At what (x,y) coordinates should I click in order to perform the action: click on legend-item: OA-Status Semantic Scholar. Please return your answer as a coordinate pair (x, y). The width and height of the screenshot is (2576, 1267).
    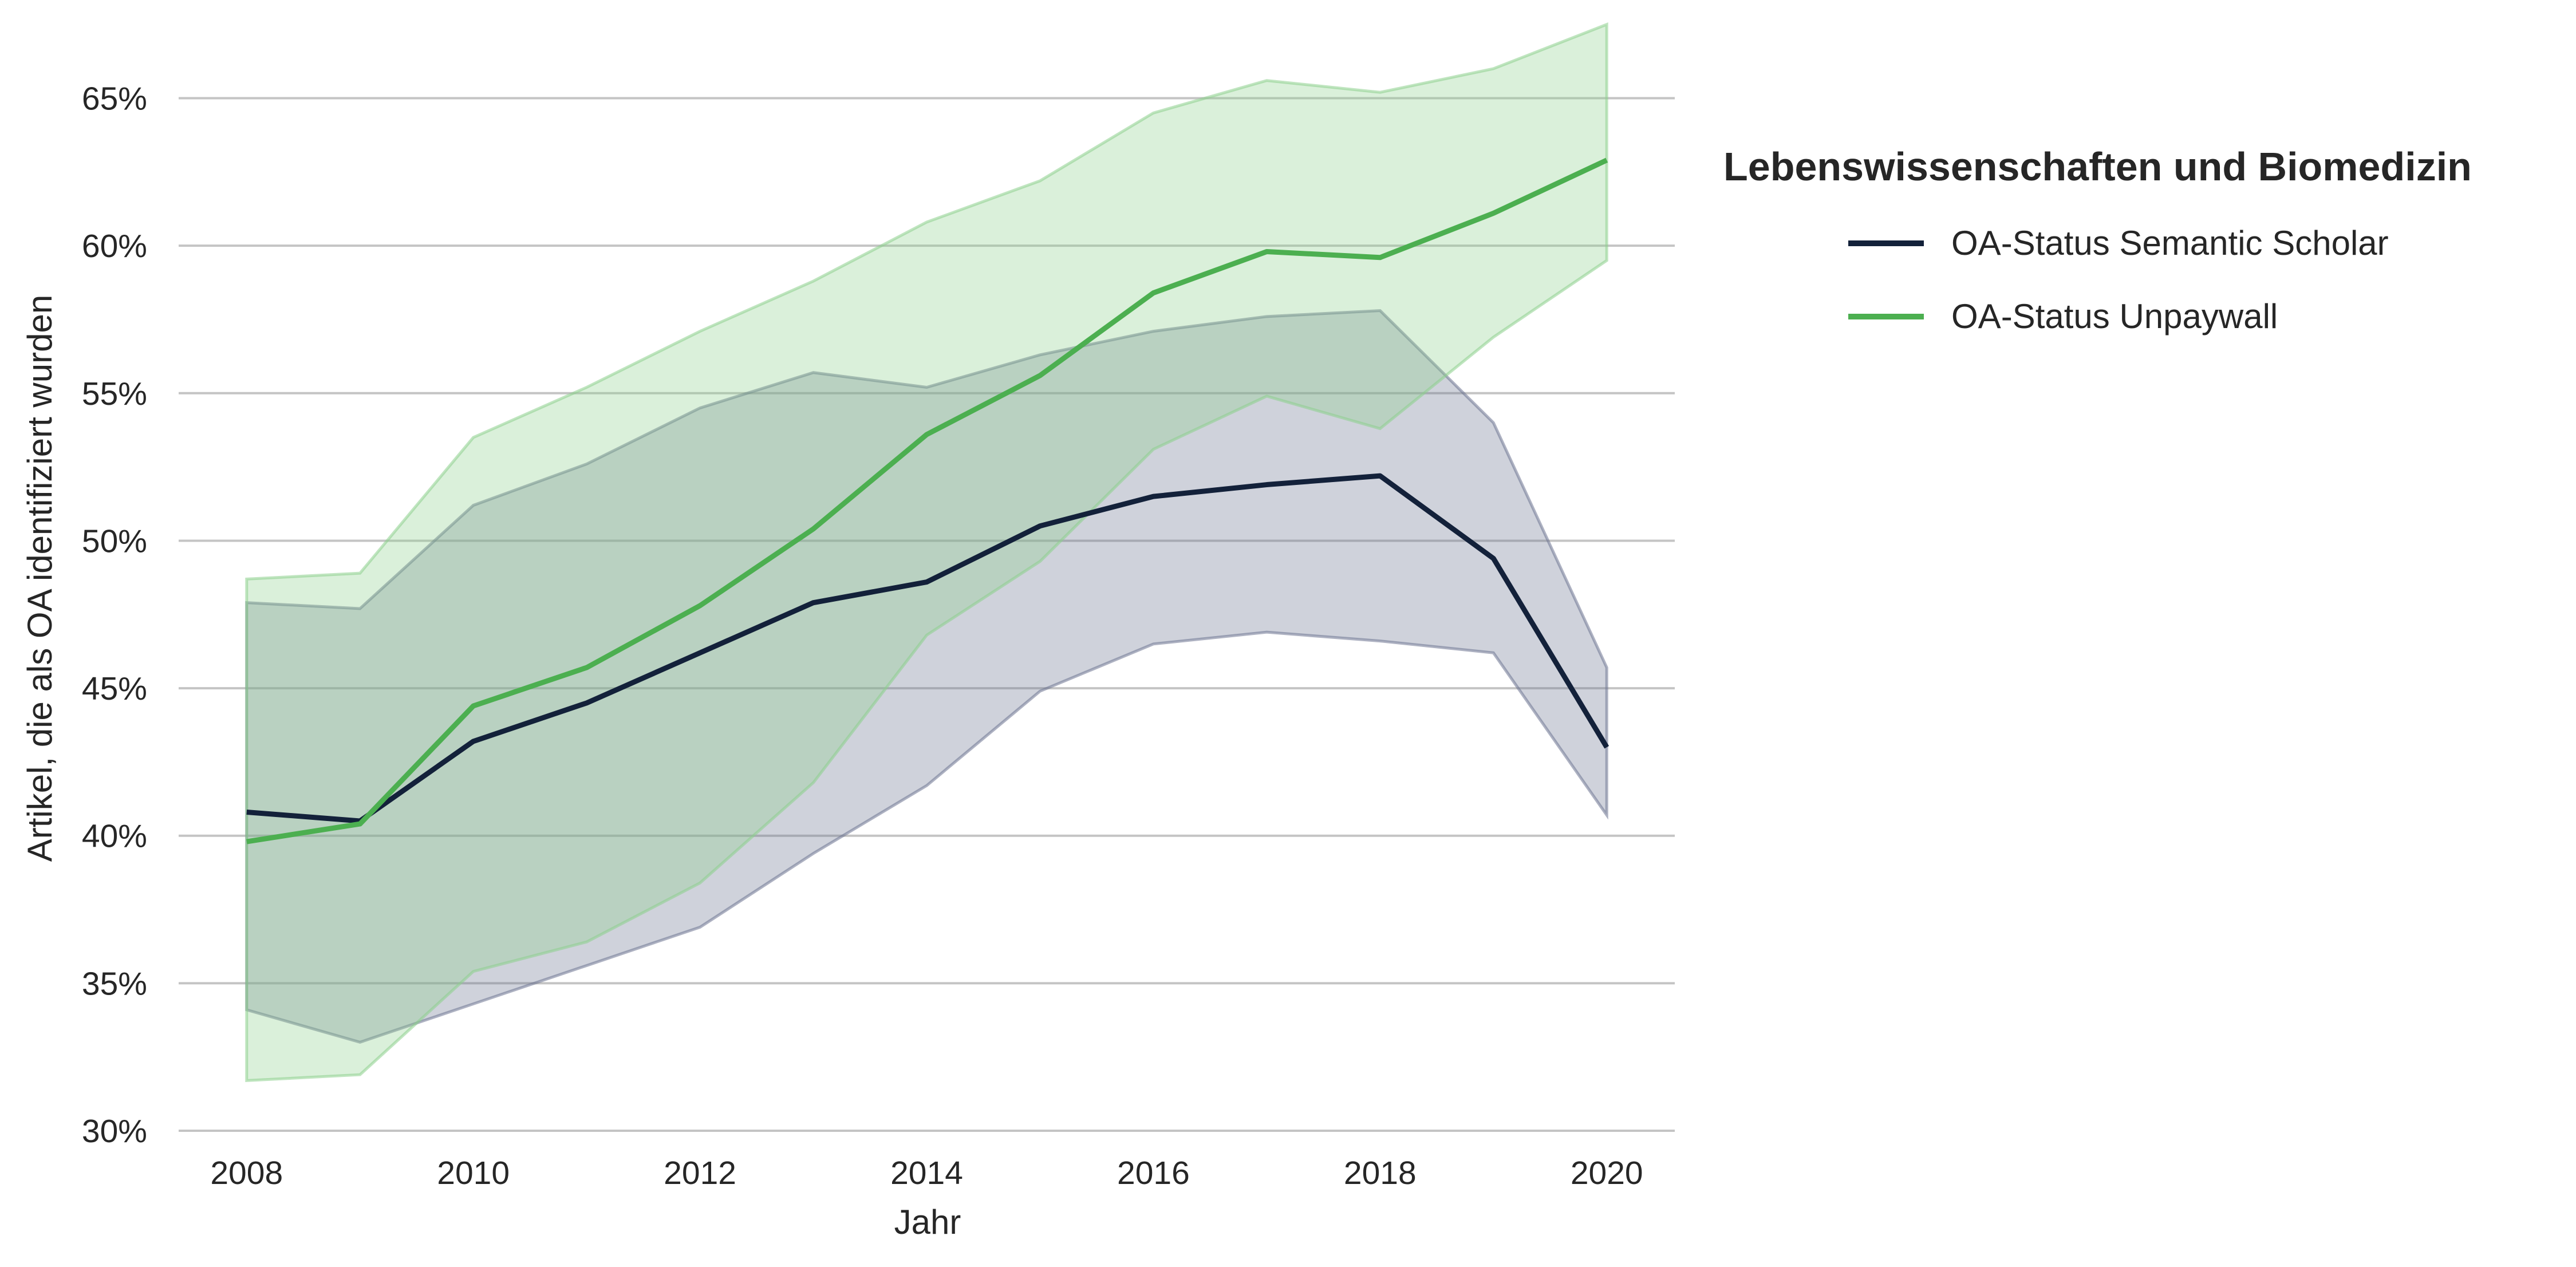
    Looking at the image, I should click on (2118, 243).